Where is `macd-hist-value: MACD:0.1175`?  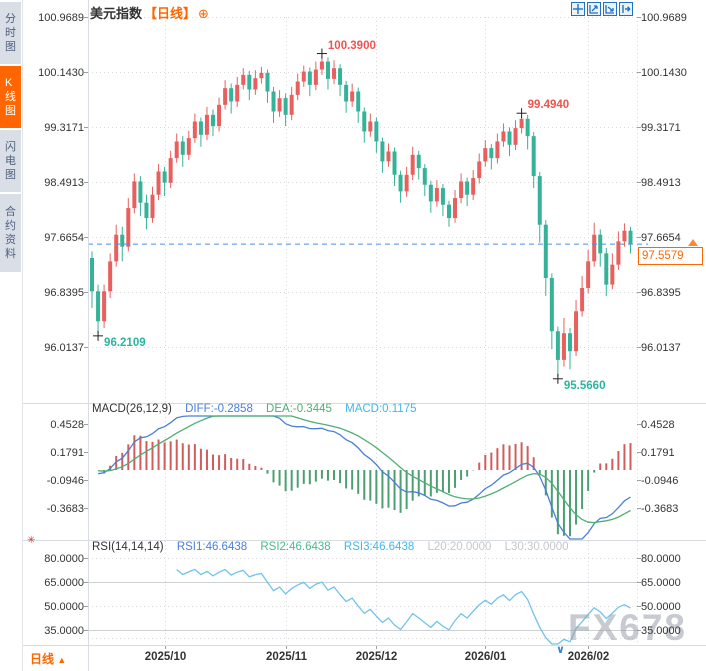 macd-hist-value: MACD:0.1175 is located at coordinates (381, 409).